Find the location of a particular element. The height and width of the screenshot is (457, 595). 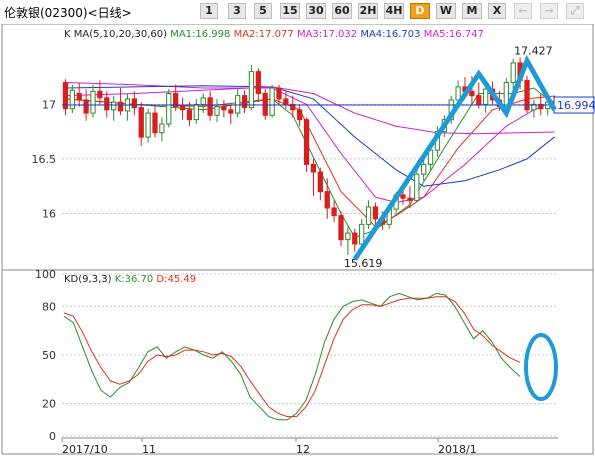

kd-legend-item: K:36.70 is located at coordinates (136, 279).